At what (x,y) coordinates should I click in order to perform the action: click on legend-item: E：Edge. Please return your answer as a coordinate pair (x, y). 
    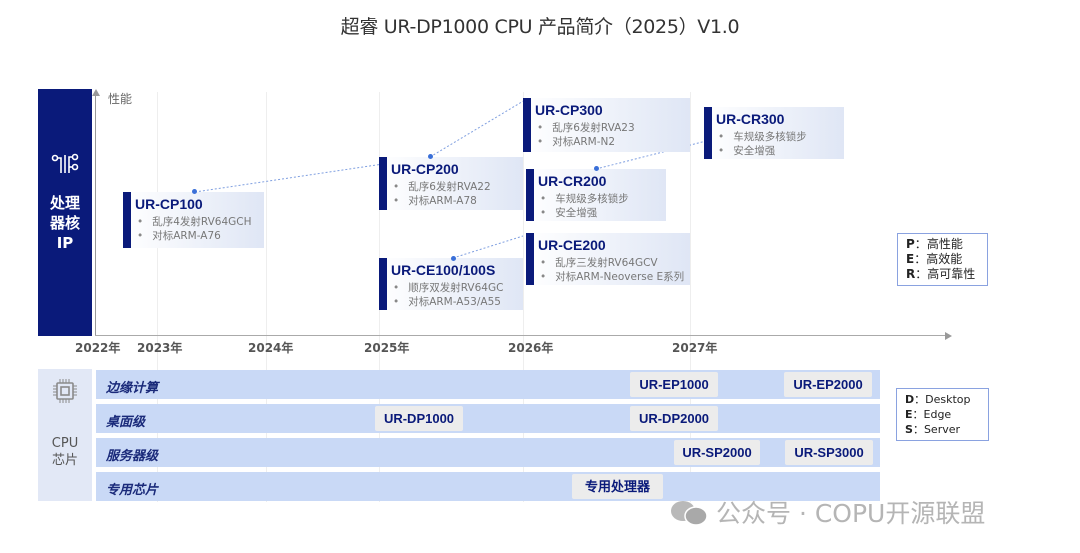
    Looking at the image, I should click on (928, 414).